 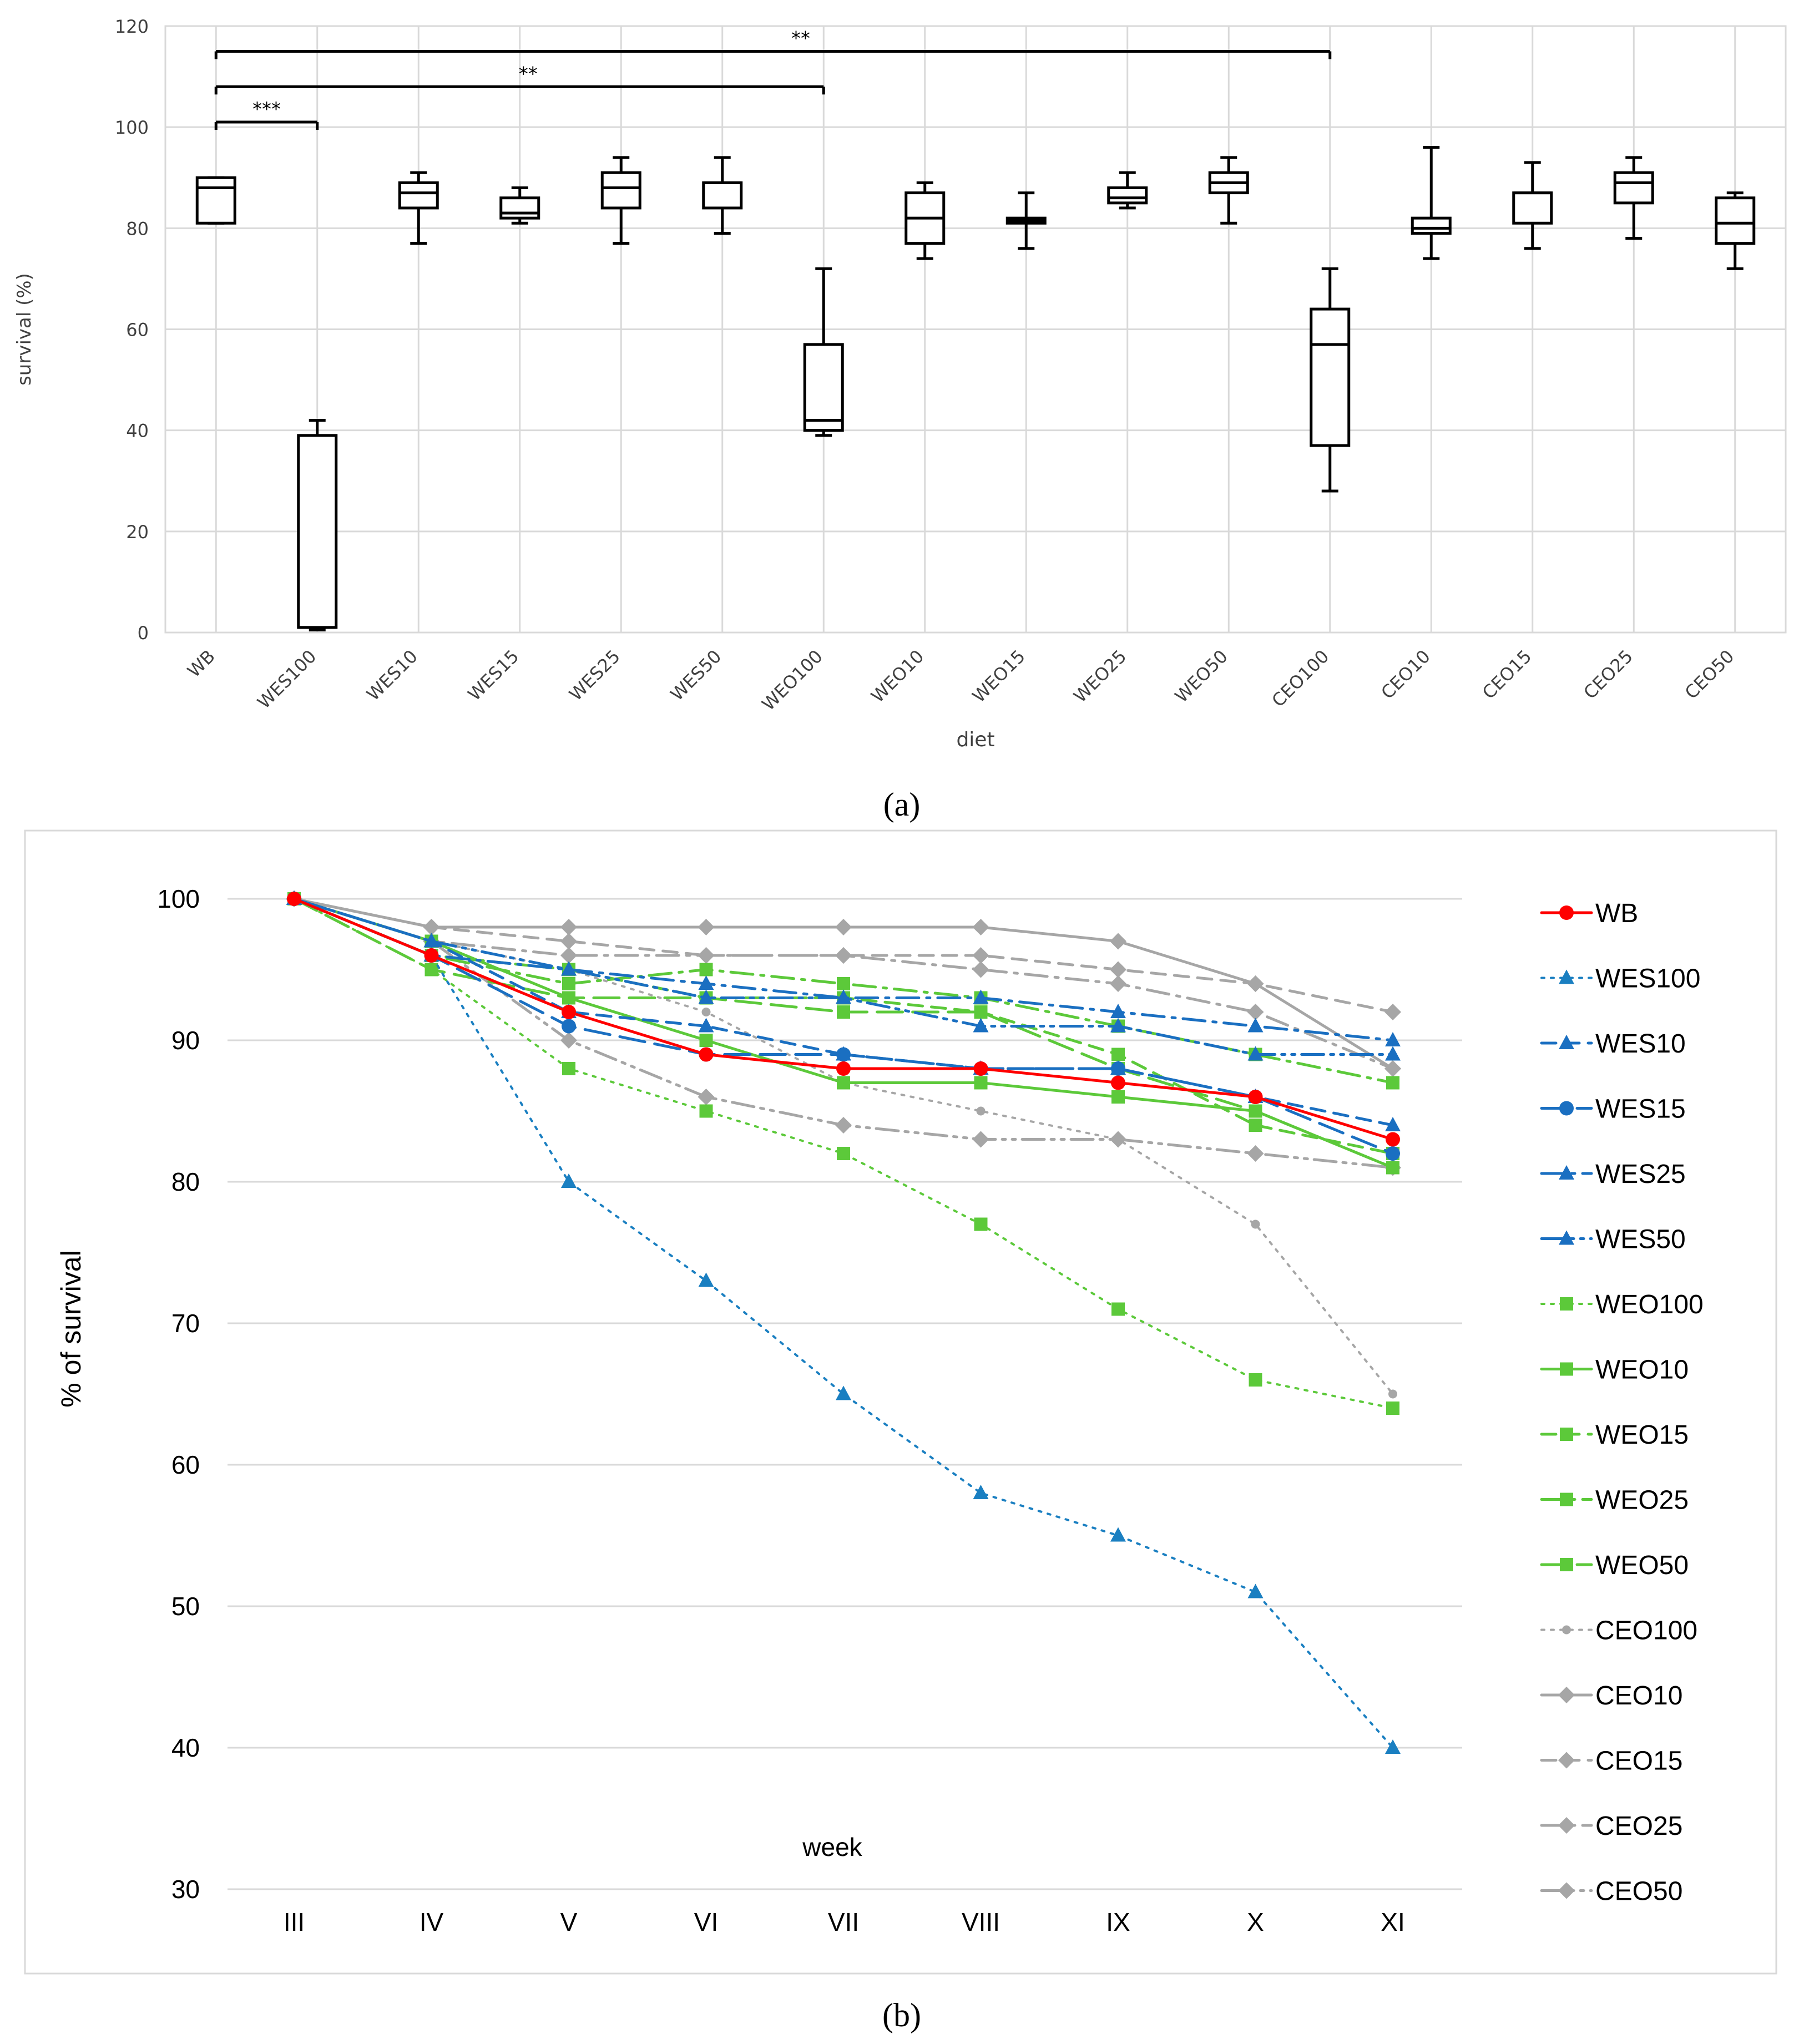 I want to click on legend-label: WB, so click(x=1616, y=914).